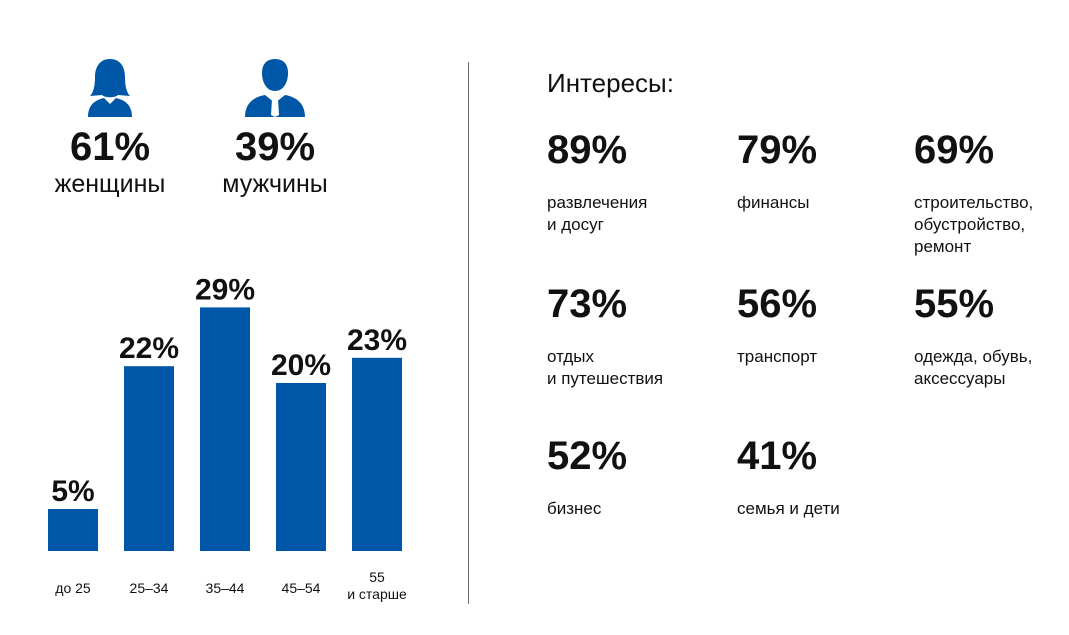 The image size is (1069, 635). Describe the element at coordinates (587, 304) in the screenshot. I see `interest-percent: 73%` at that location.